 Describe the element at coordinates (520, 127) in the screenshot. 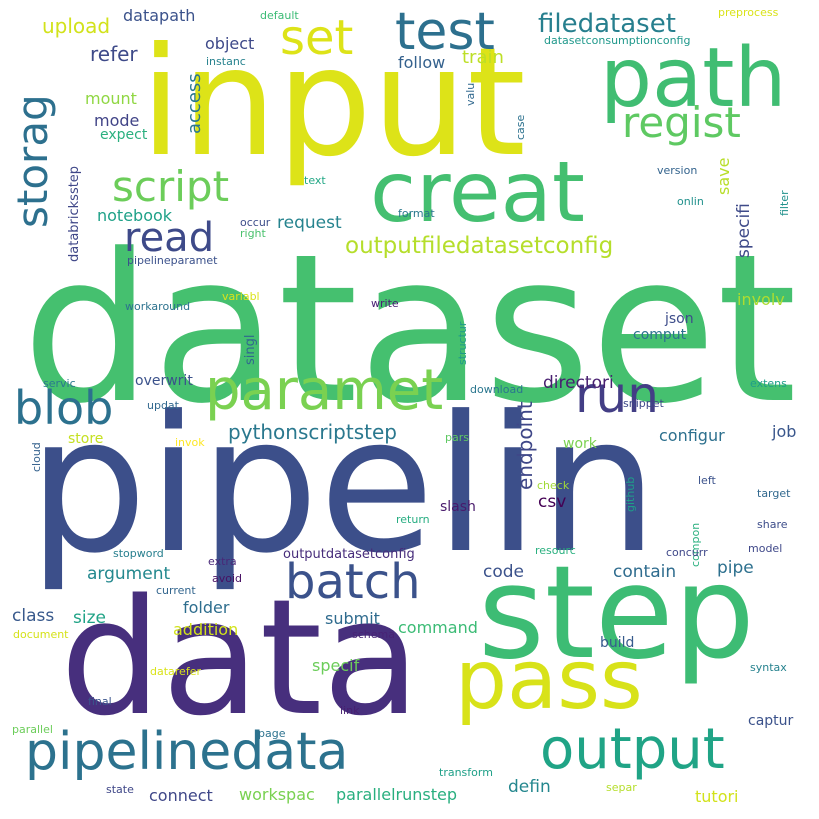

I see `word-40: case` at that location.